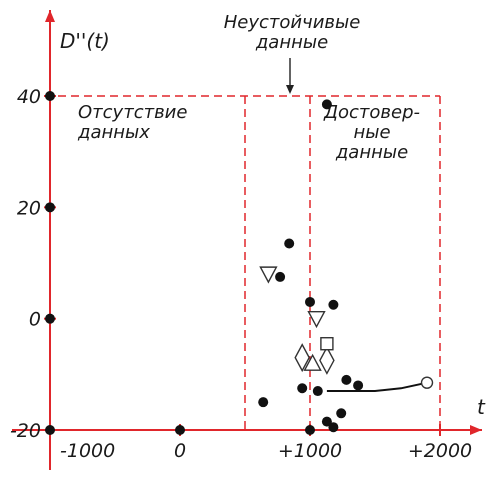 This screenshot has width=488, height=478. I want to click on data-point-open-circle, so click(427, 382).